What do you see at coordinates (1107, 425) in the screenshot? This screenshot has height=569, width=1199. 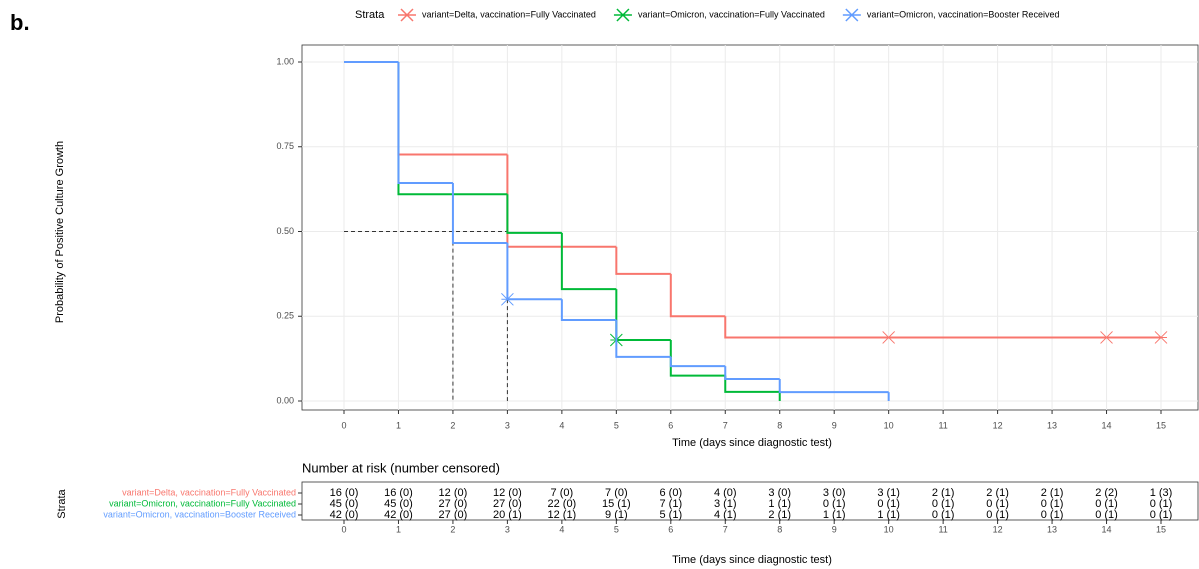 I see `x-tick-label: 14` at bounding box center [1107, 425].